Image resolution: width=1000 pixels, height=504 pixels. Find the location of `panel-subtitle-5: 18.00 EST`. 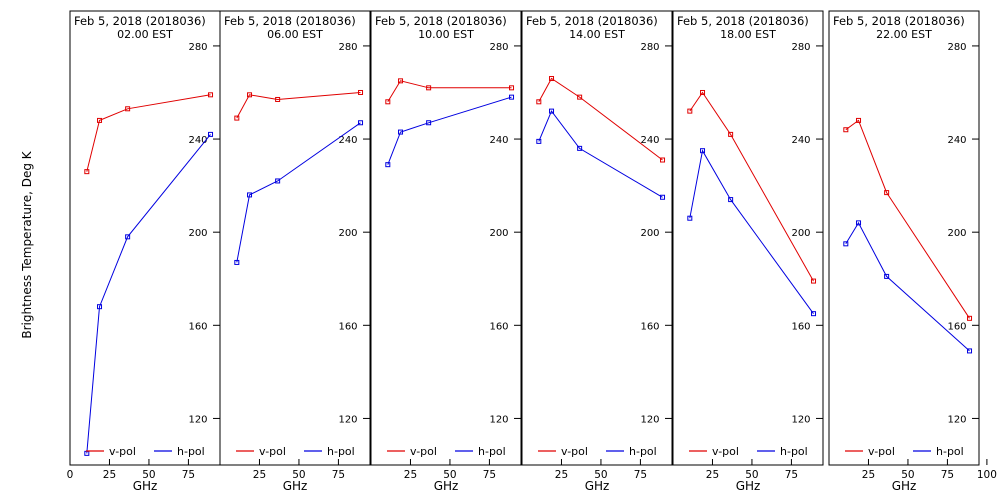

panel-subtitle-5: 18.00 EST is located at coordinates (748, 34).